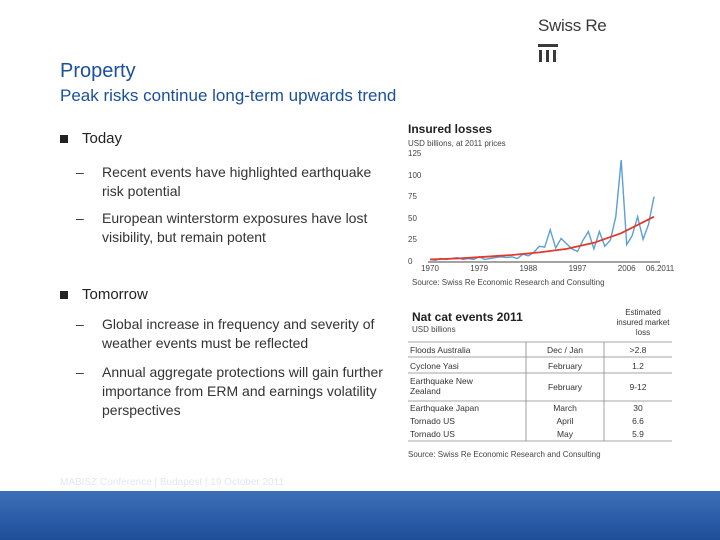 This screenshot has width=720, height=540. Describe the element at coordinates (528, 268) in the screenshot. I see `x-tick-label: 1988` at that location.